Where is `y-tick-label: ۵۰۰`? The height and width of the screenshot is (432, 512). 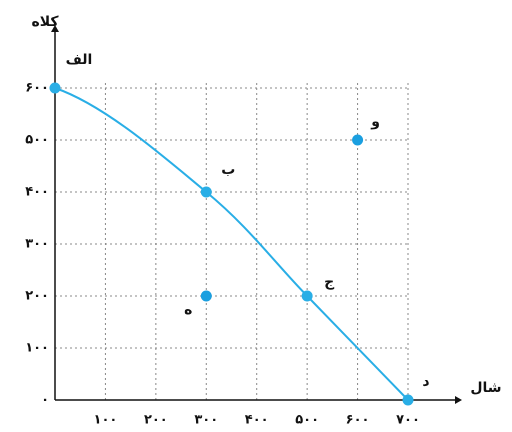
y-tick-label: ۵۰۰ is located at coordinates (37, 140).